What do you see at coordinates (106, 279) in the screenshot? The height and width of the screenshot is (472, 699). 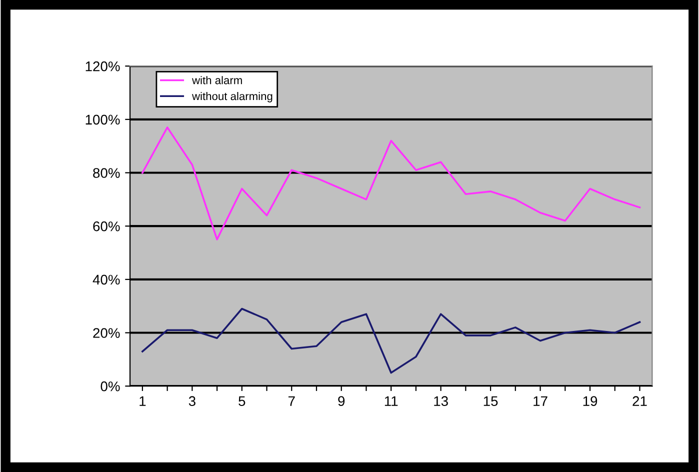 I see `y-tick-label: 40%` at bounding box center [106, 279].